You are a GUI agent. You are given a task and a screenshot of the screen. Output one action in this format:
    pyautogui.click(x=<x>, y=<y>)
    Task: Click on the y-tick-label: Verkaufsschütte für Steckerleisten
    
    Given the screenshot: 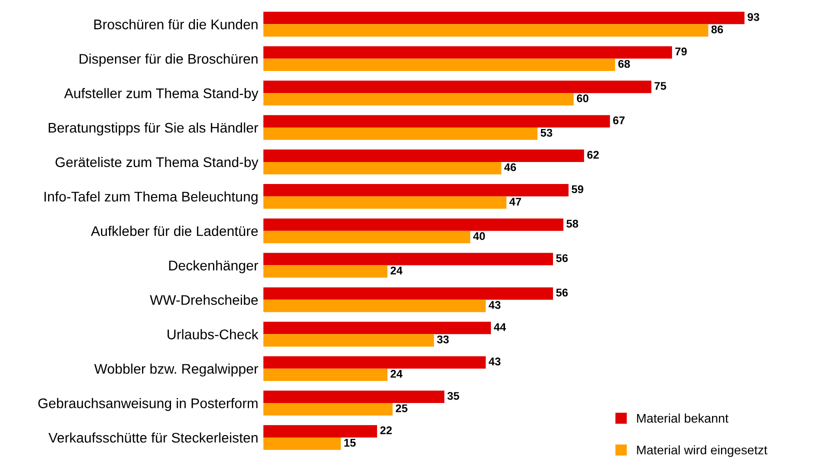 What is the action you would take?
    pyautogui.click(x=153, y=437)
    